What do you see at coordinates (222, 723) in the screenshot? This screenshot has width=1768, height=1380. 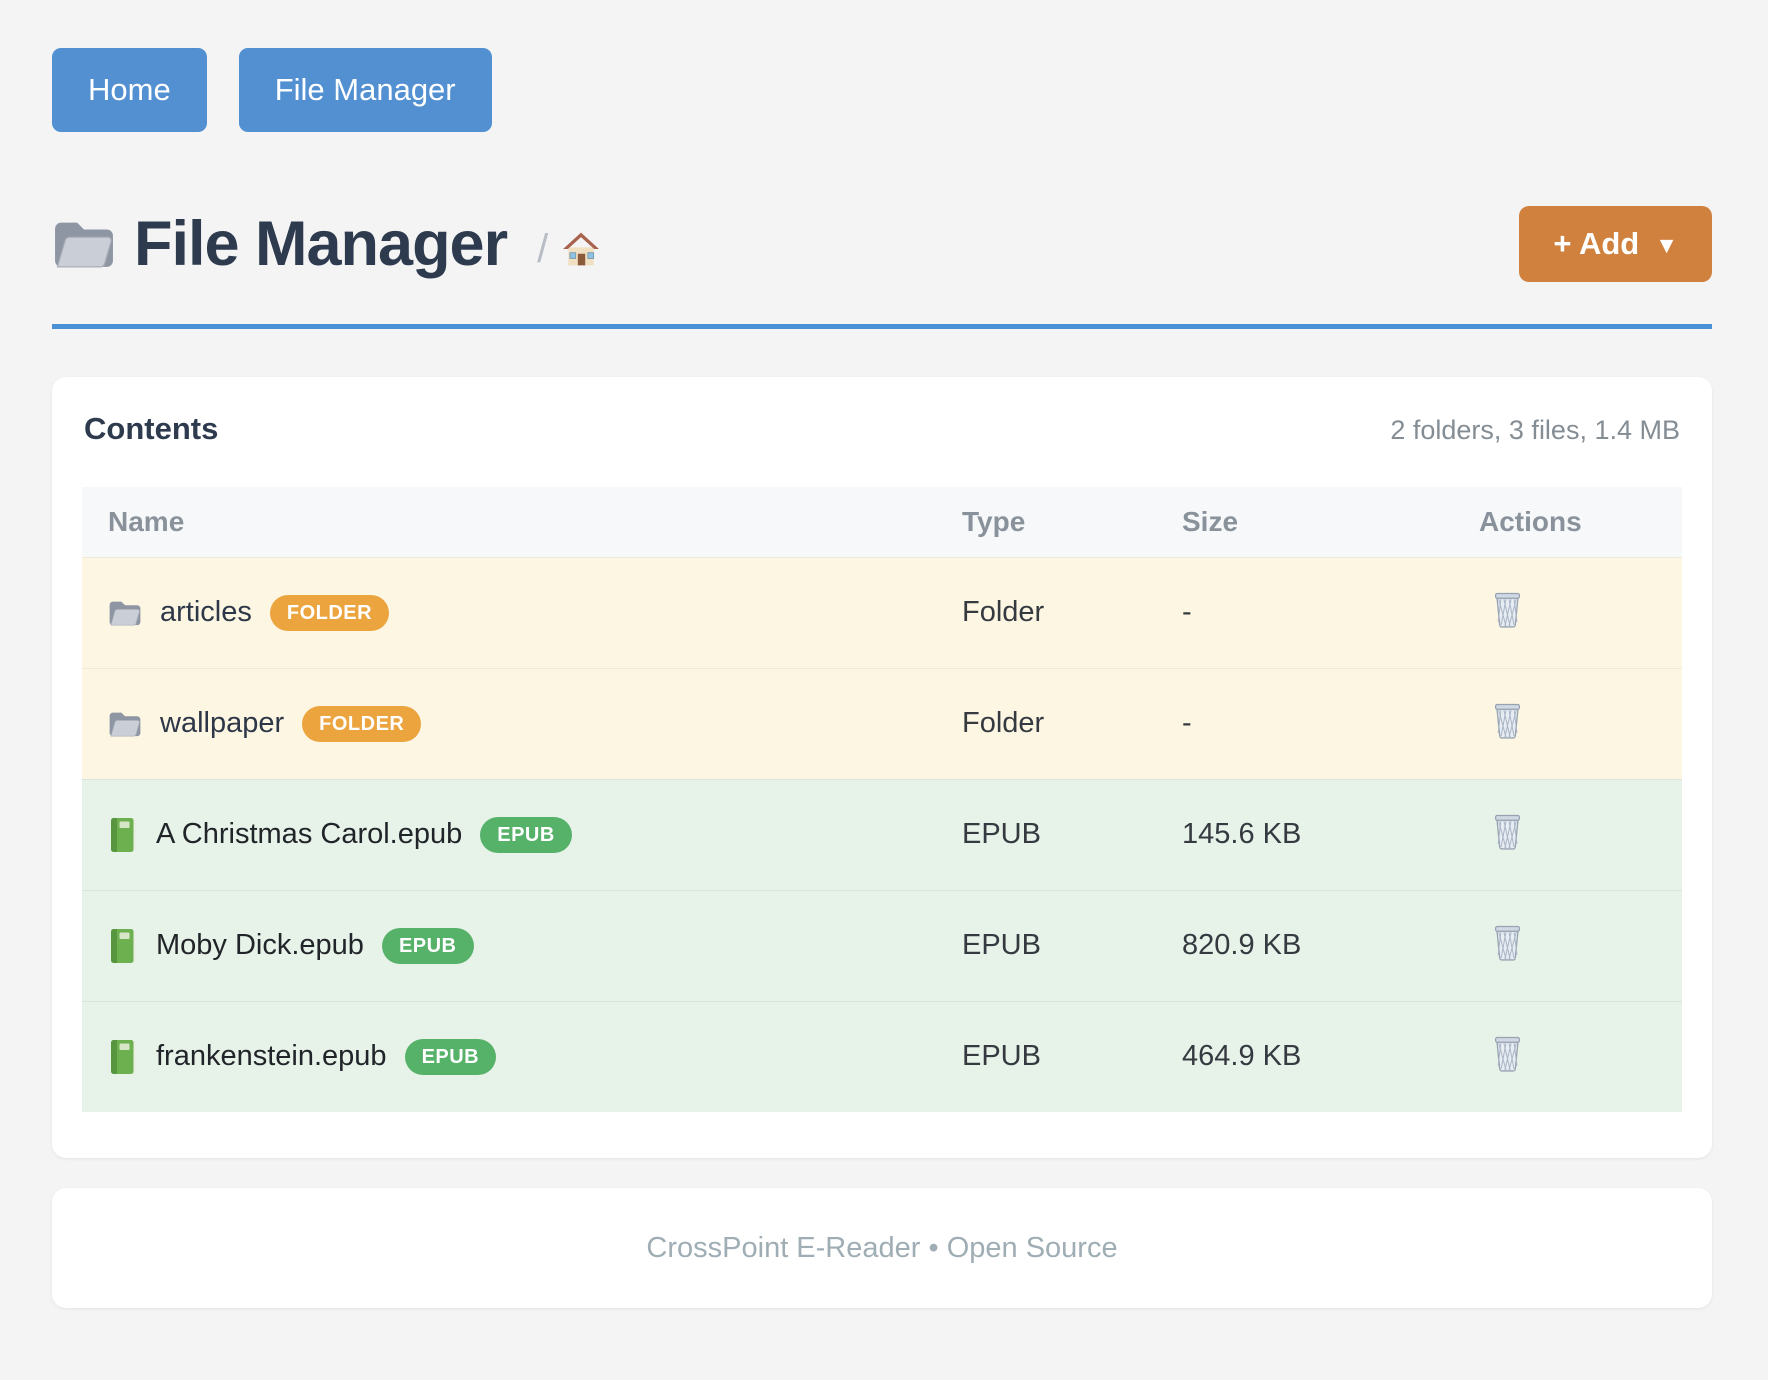 I see `file-name-link: wallpaper` at bounding box center [222, 723].